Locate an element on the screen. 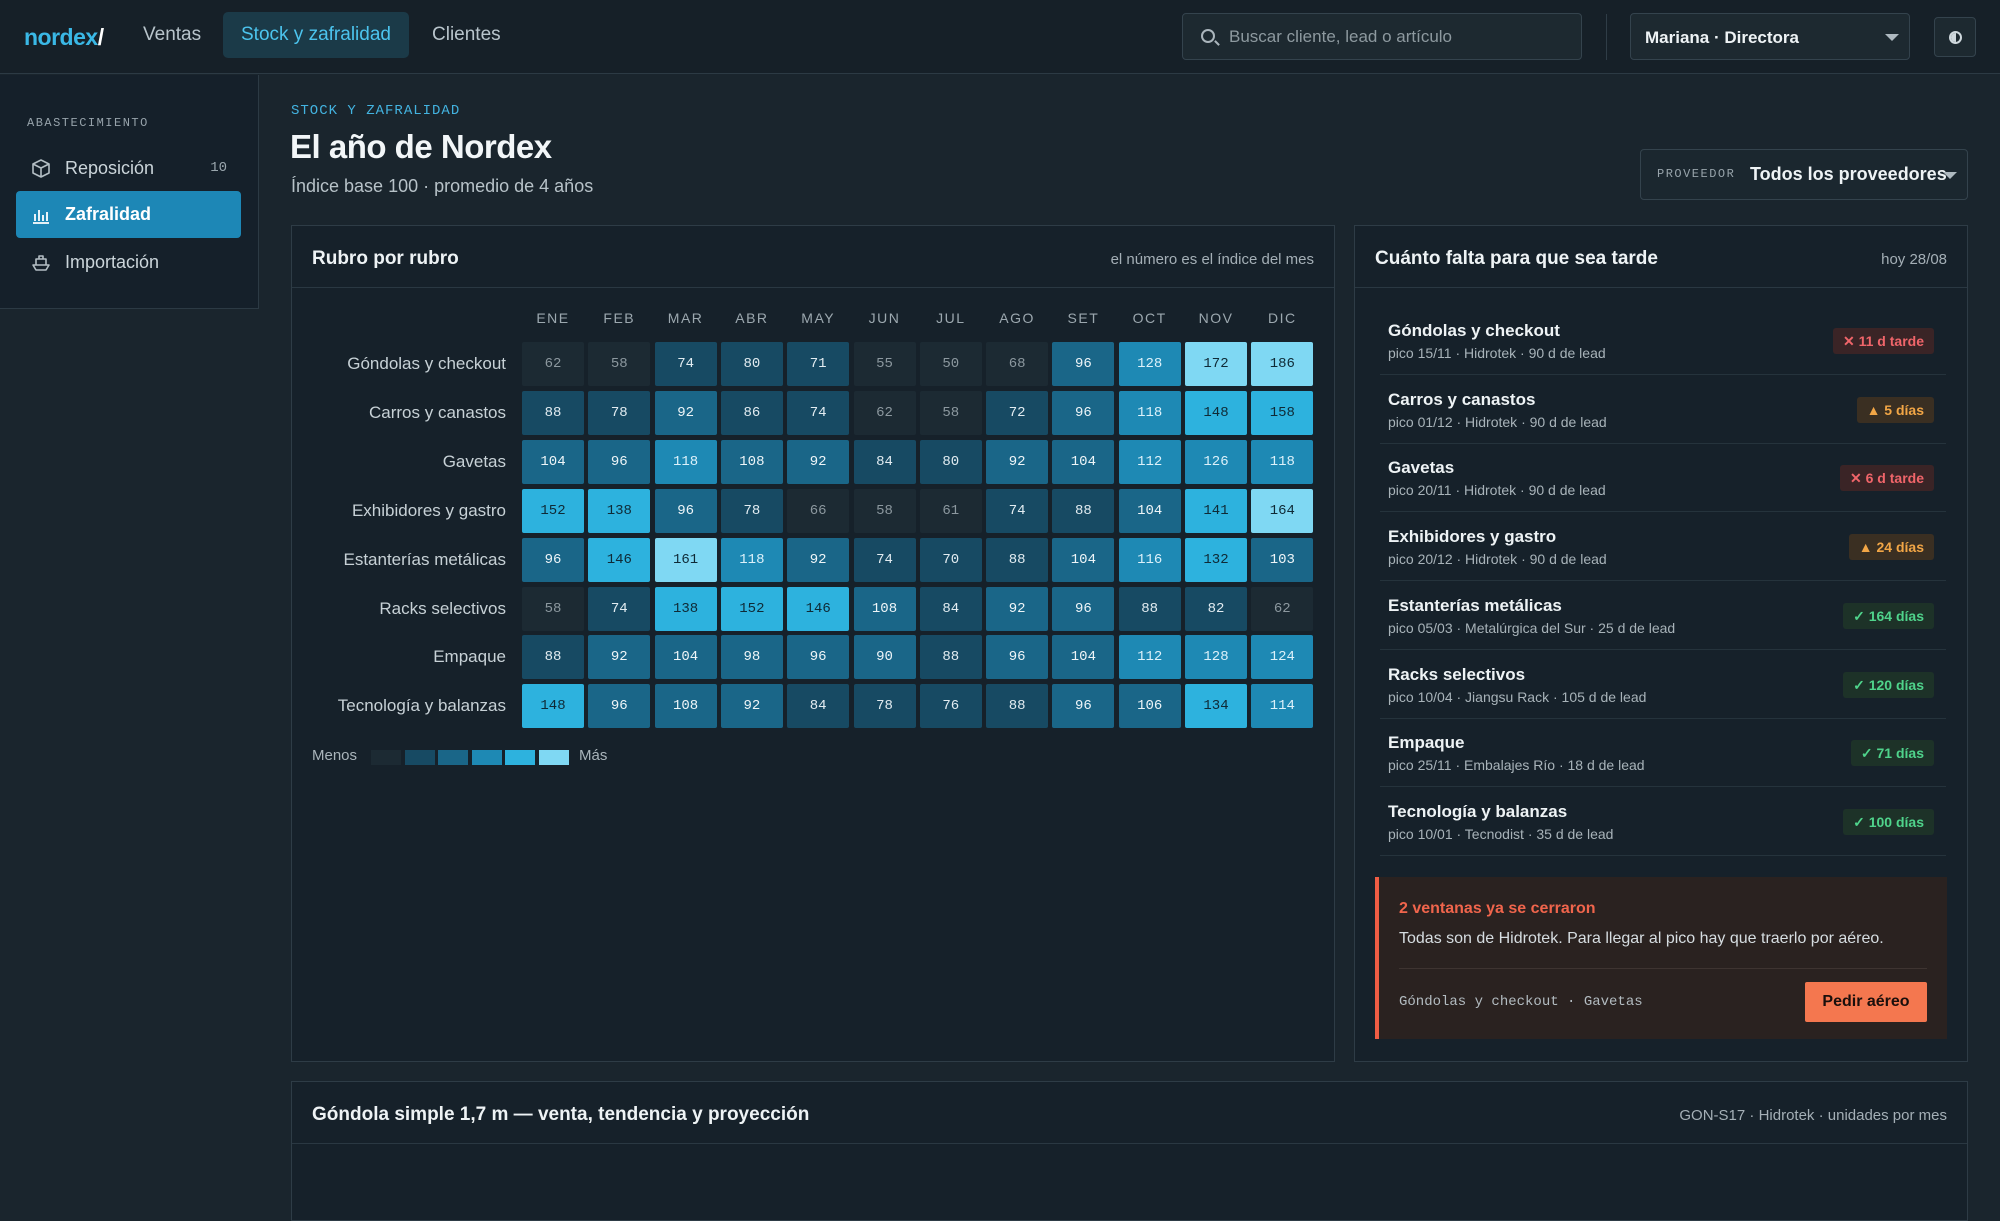  heatmap-cell: 66 is located at coordinates (818, 510).